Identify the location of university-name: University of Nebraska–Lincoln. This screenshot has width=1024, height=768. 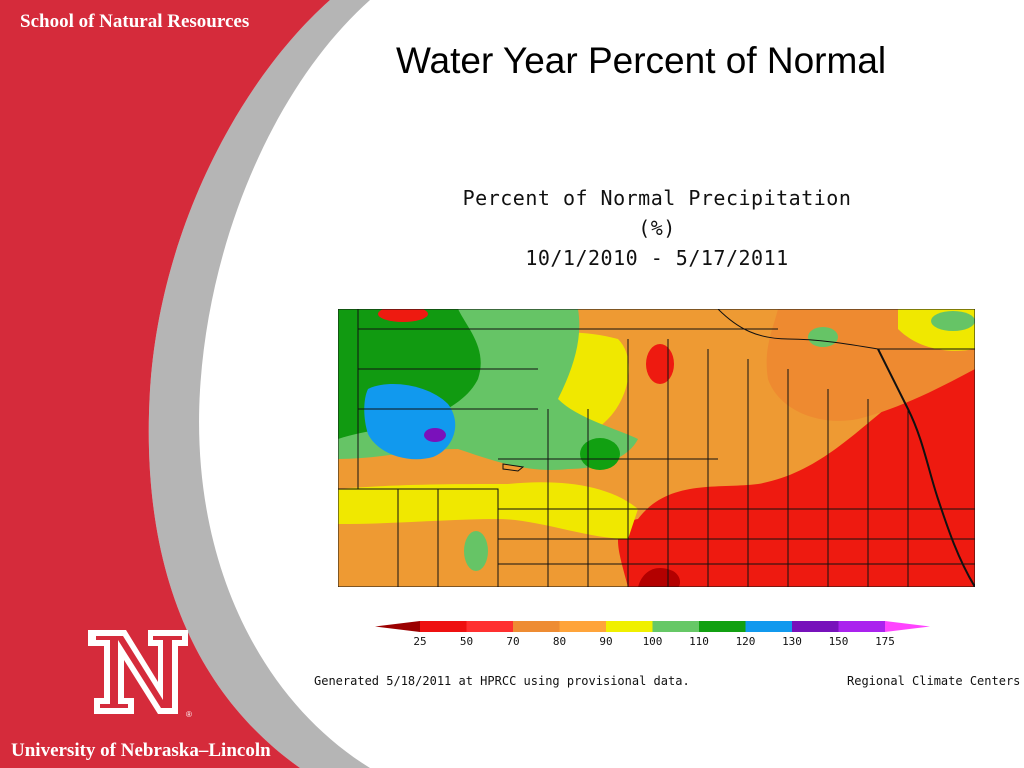
(141, 750).